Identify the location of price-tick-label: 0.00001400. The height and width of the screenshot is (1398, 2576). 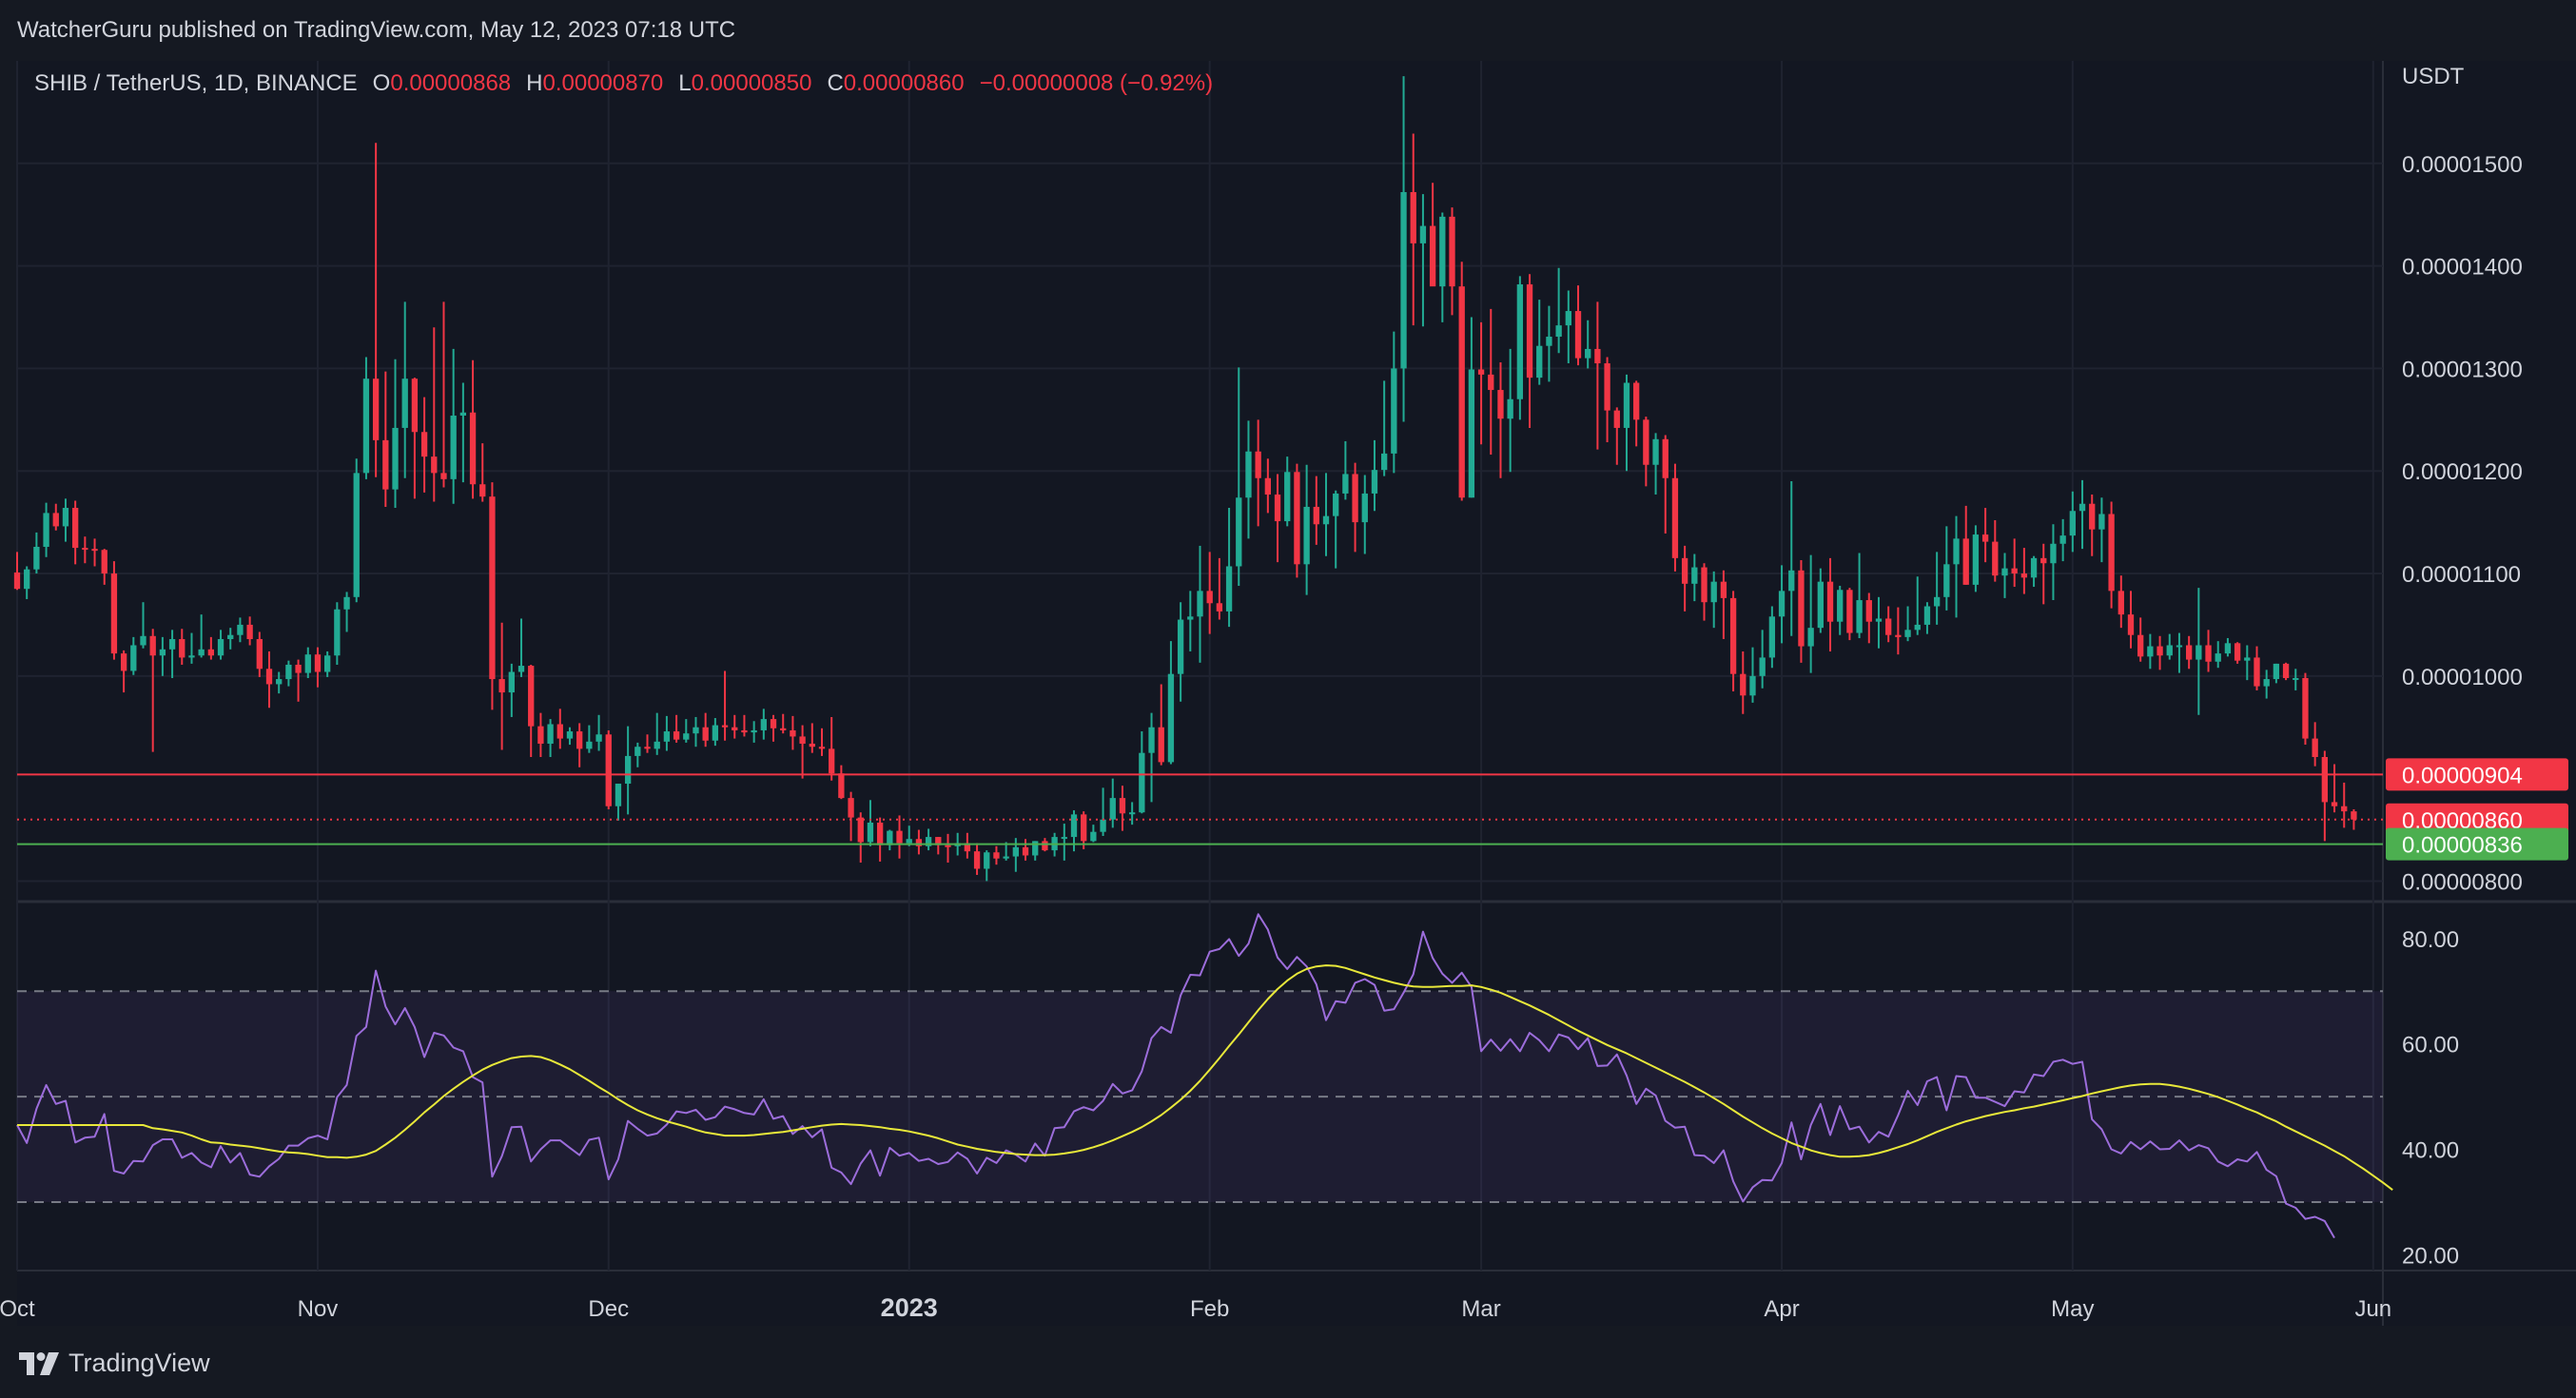
(2462, 268).